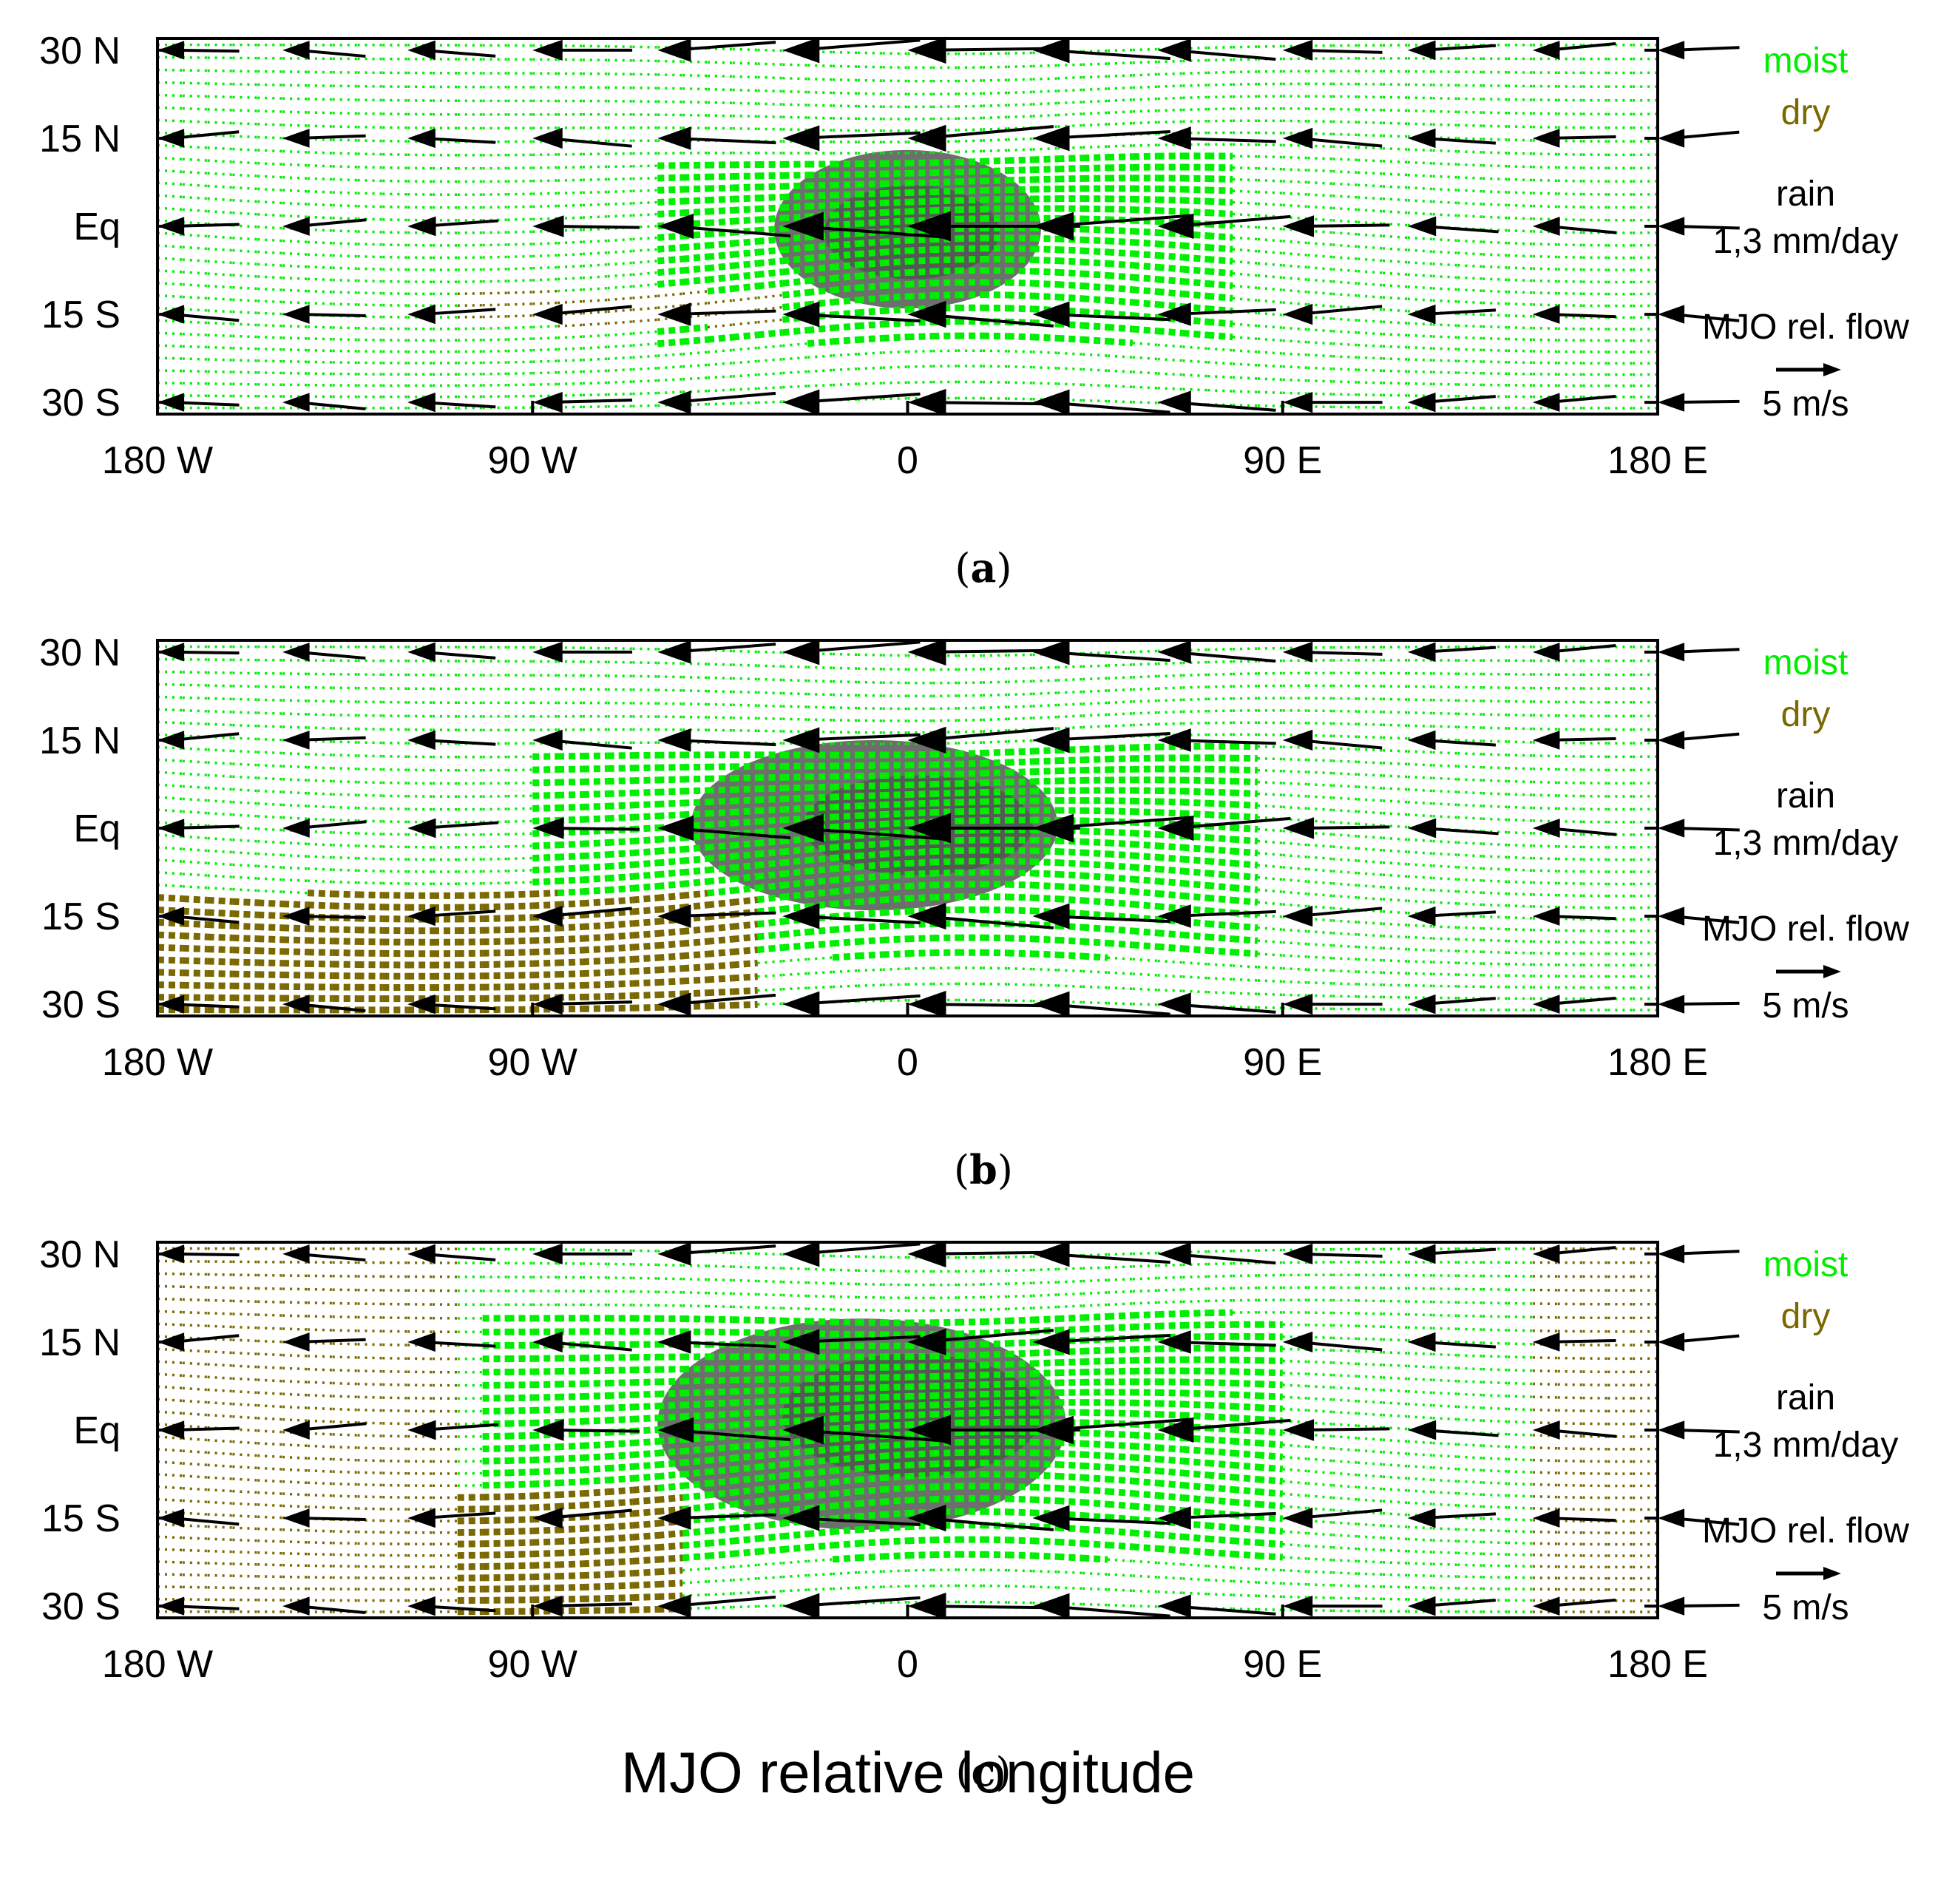 This screenshot has width=1952, height=1904. Describe the element at coordinates (157, 461) in the screenshot. I see `x-tick-label: 180 W` at that location.